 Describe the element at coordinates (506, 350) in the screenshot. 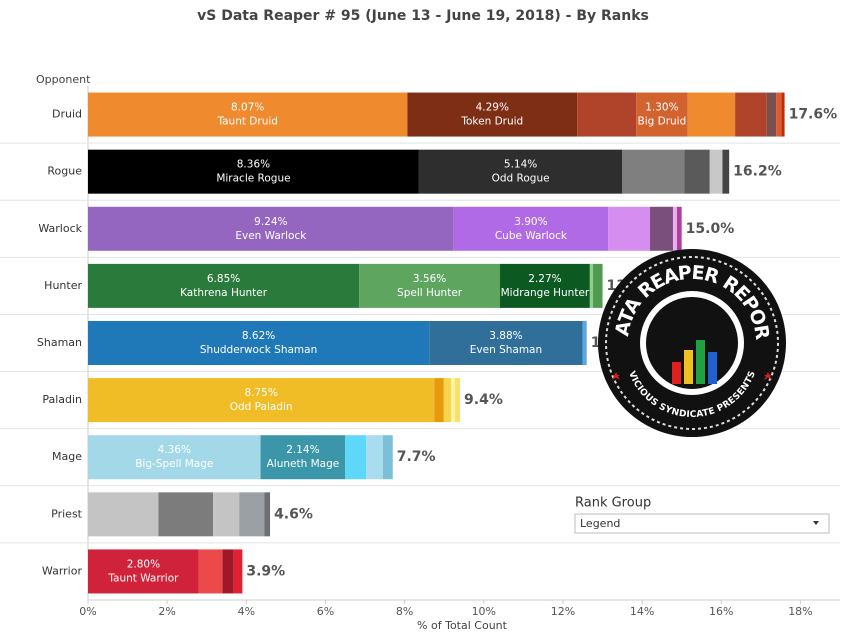

I see `segment-name: Even Shaman` at that location.